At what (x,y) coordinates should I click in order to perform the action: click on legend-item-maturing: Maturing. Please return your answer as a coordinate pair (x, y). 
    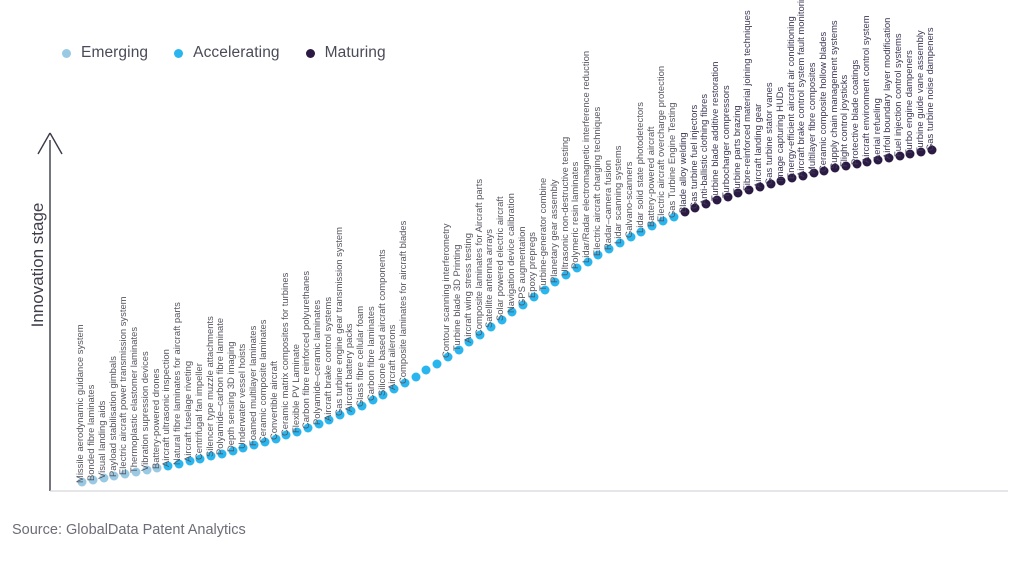
    Looking at the image, I should click on (345, 53).